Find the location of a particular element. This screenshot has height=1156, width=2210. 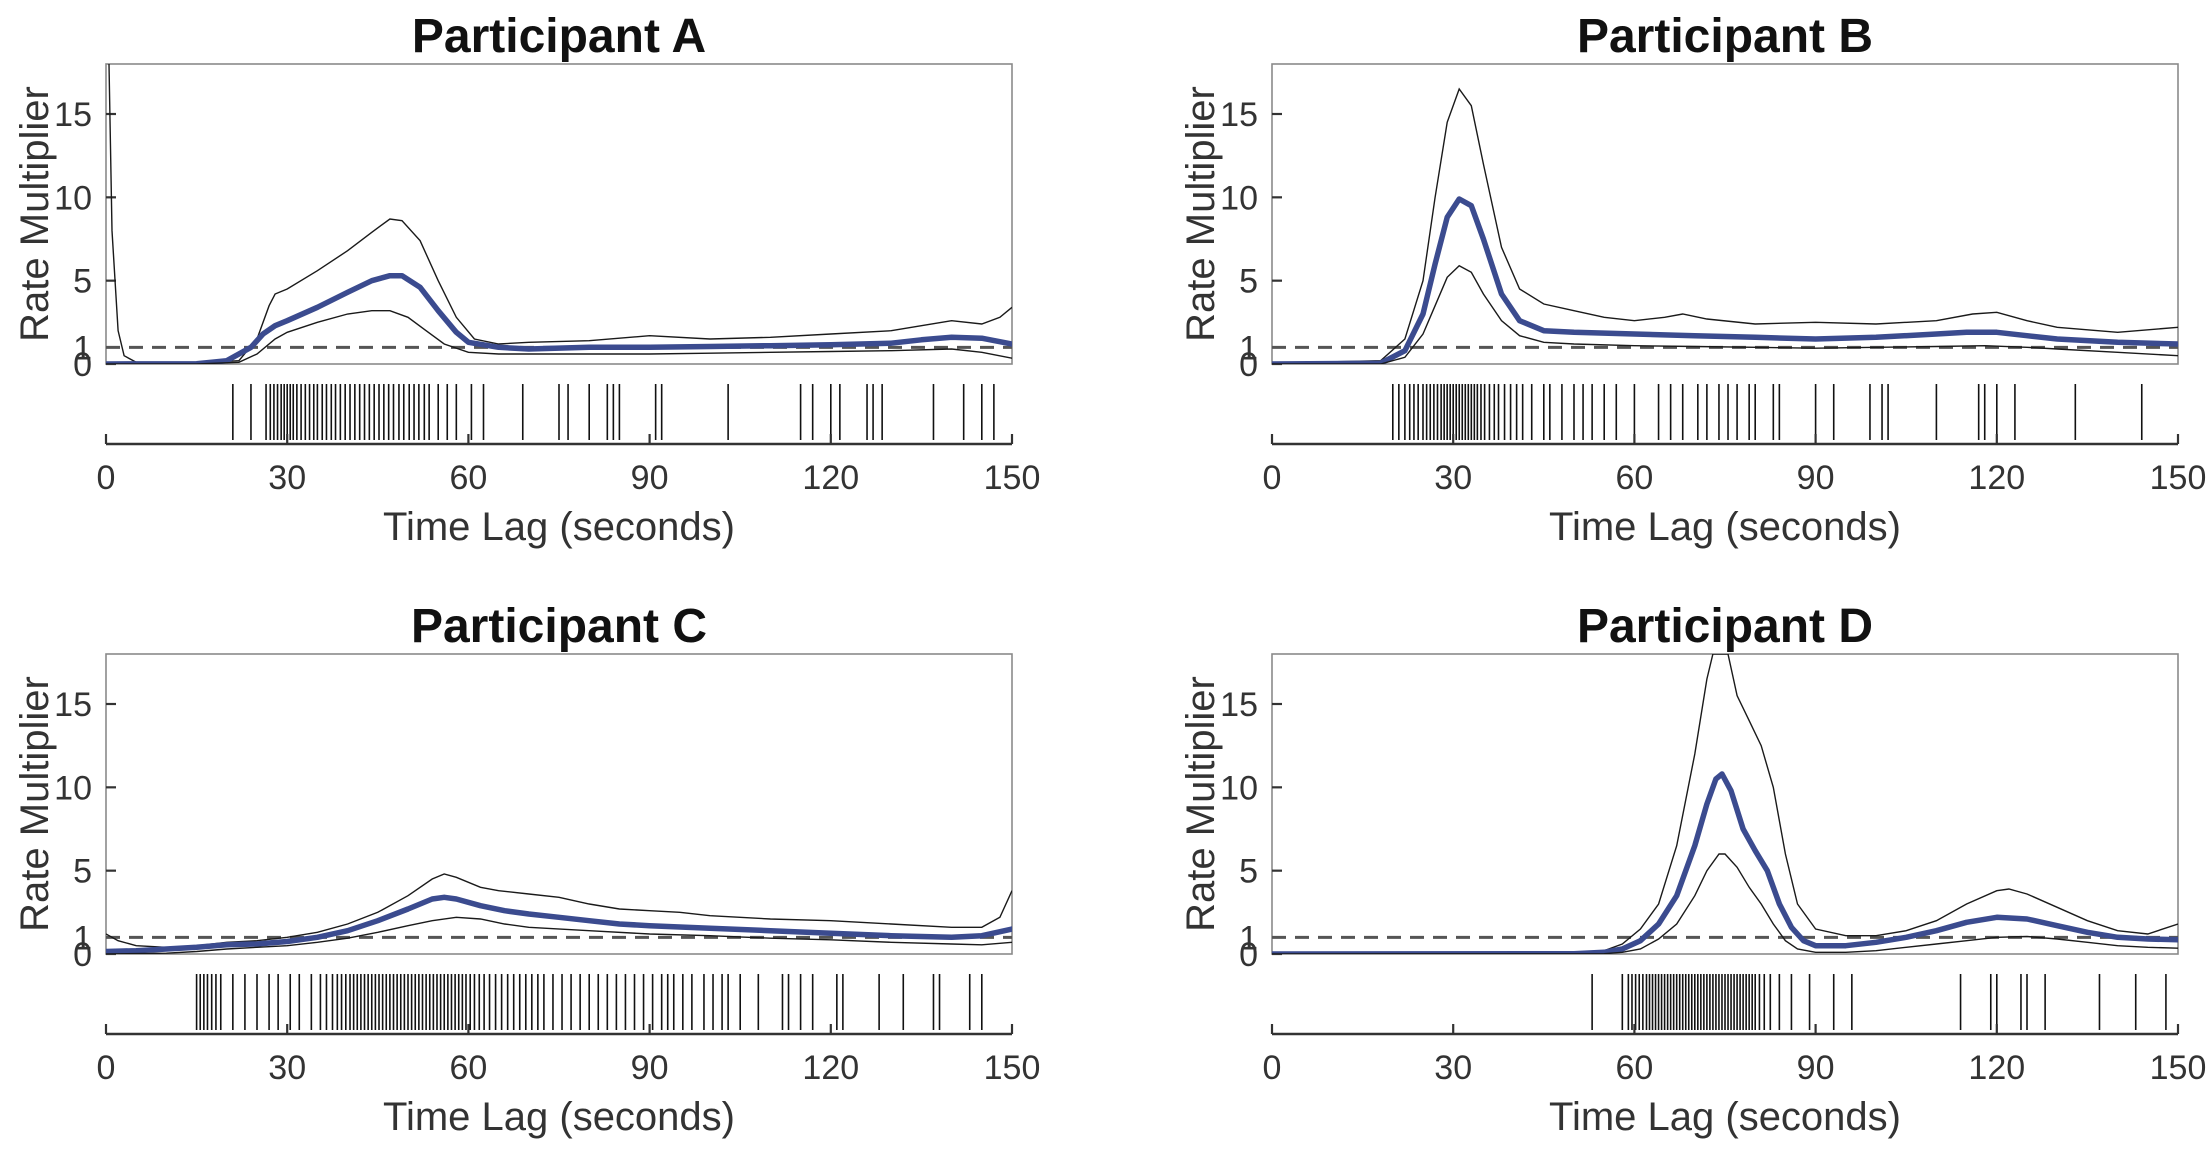

chart-title: Participant D is located at coordinates (1725, 626).